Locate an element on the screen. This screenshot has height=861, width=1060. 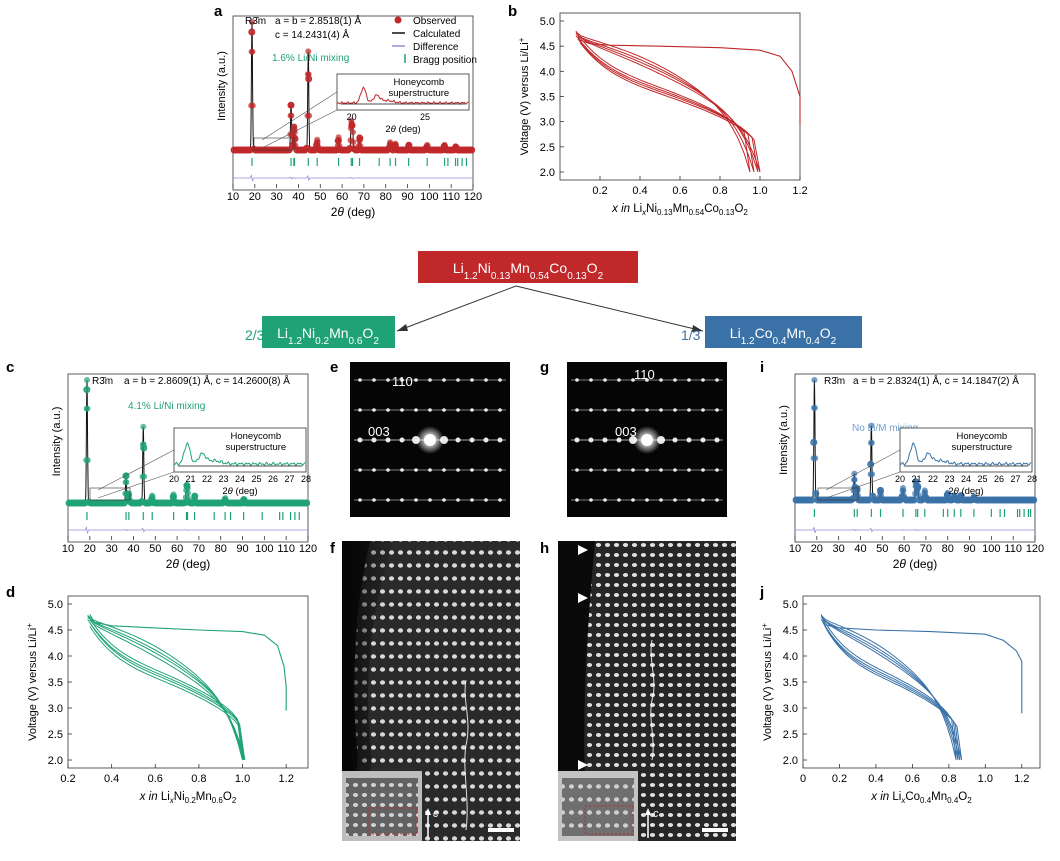
y-axis-label-text: Voltage (V) versus Li/Li+ is located at coordinates (524, 96).